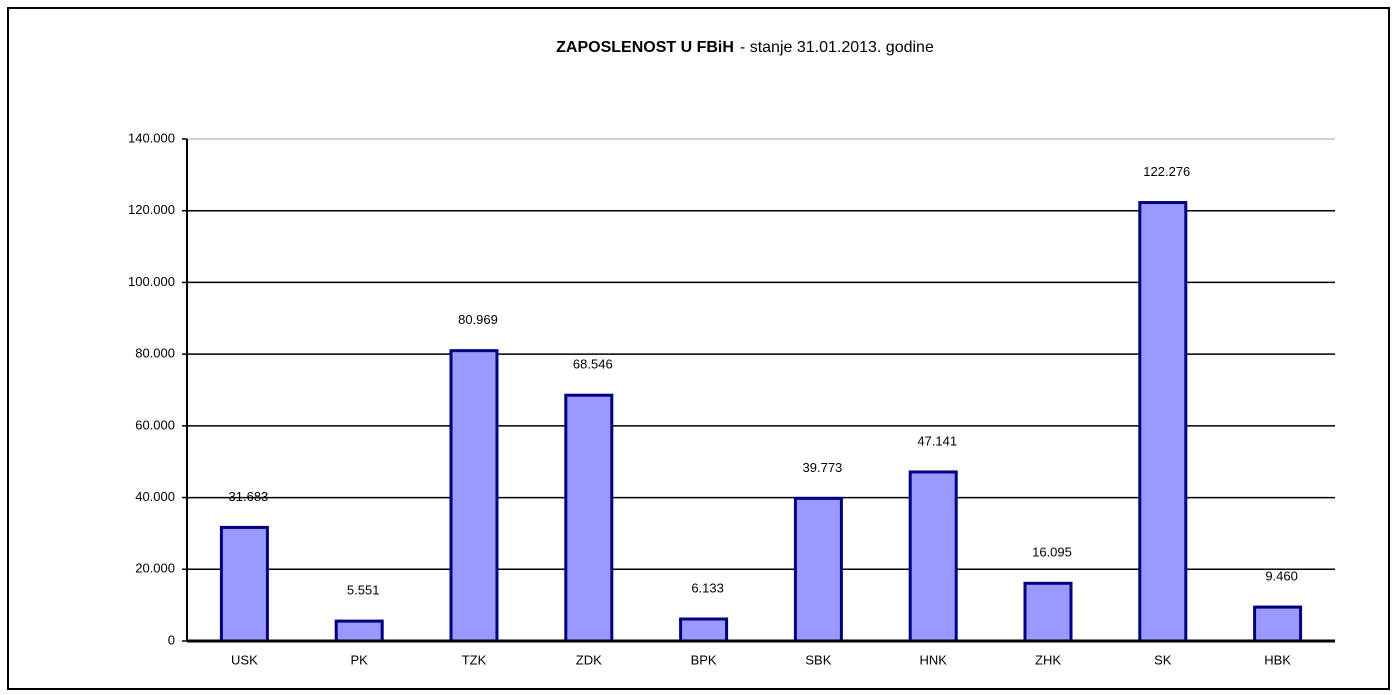 This screenshot has width=1395, height=695. I want to click on data-label: 16.095, so click(1052, 552).